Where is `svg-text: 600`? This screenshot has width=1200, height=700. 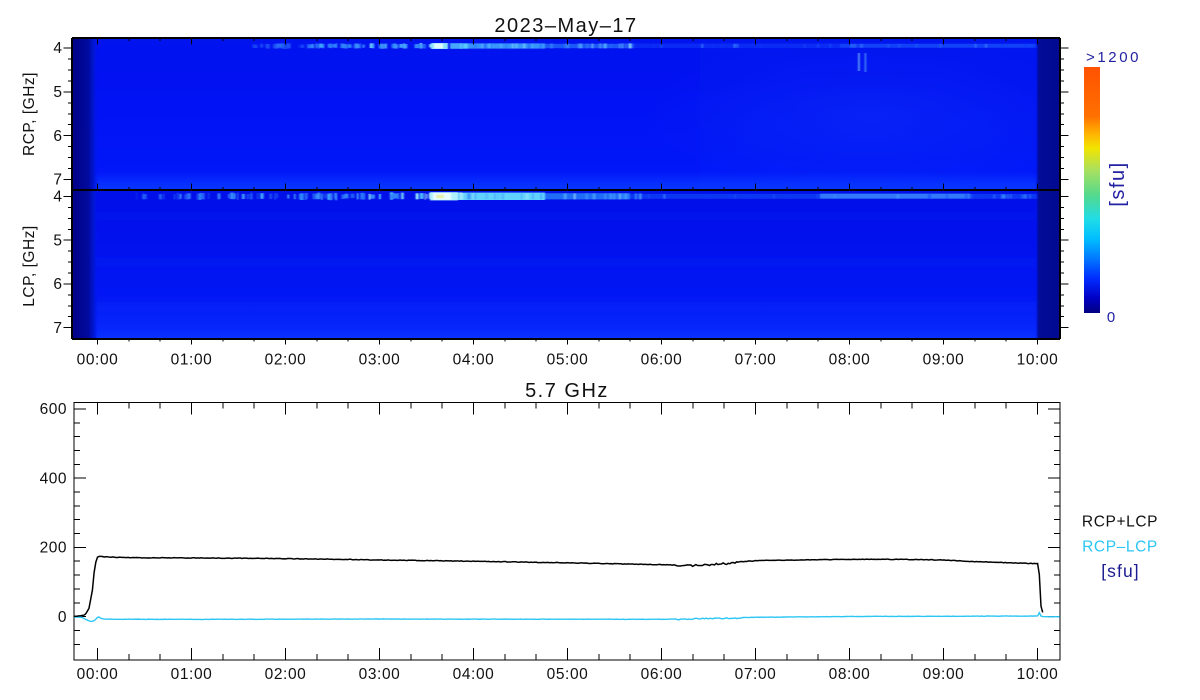
svg-text: 600 is located at coordinates (53, 409).